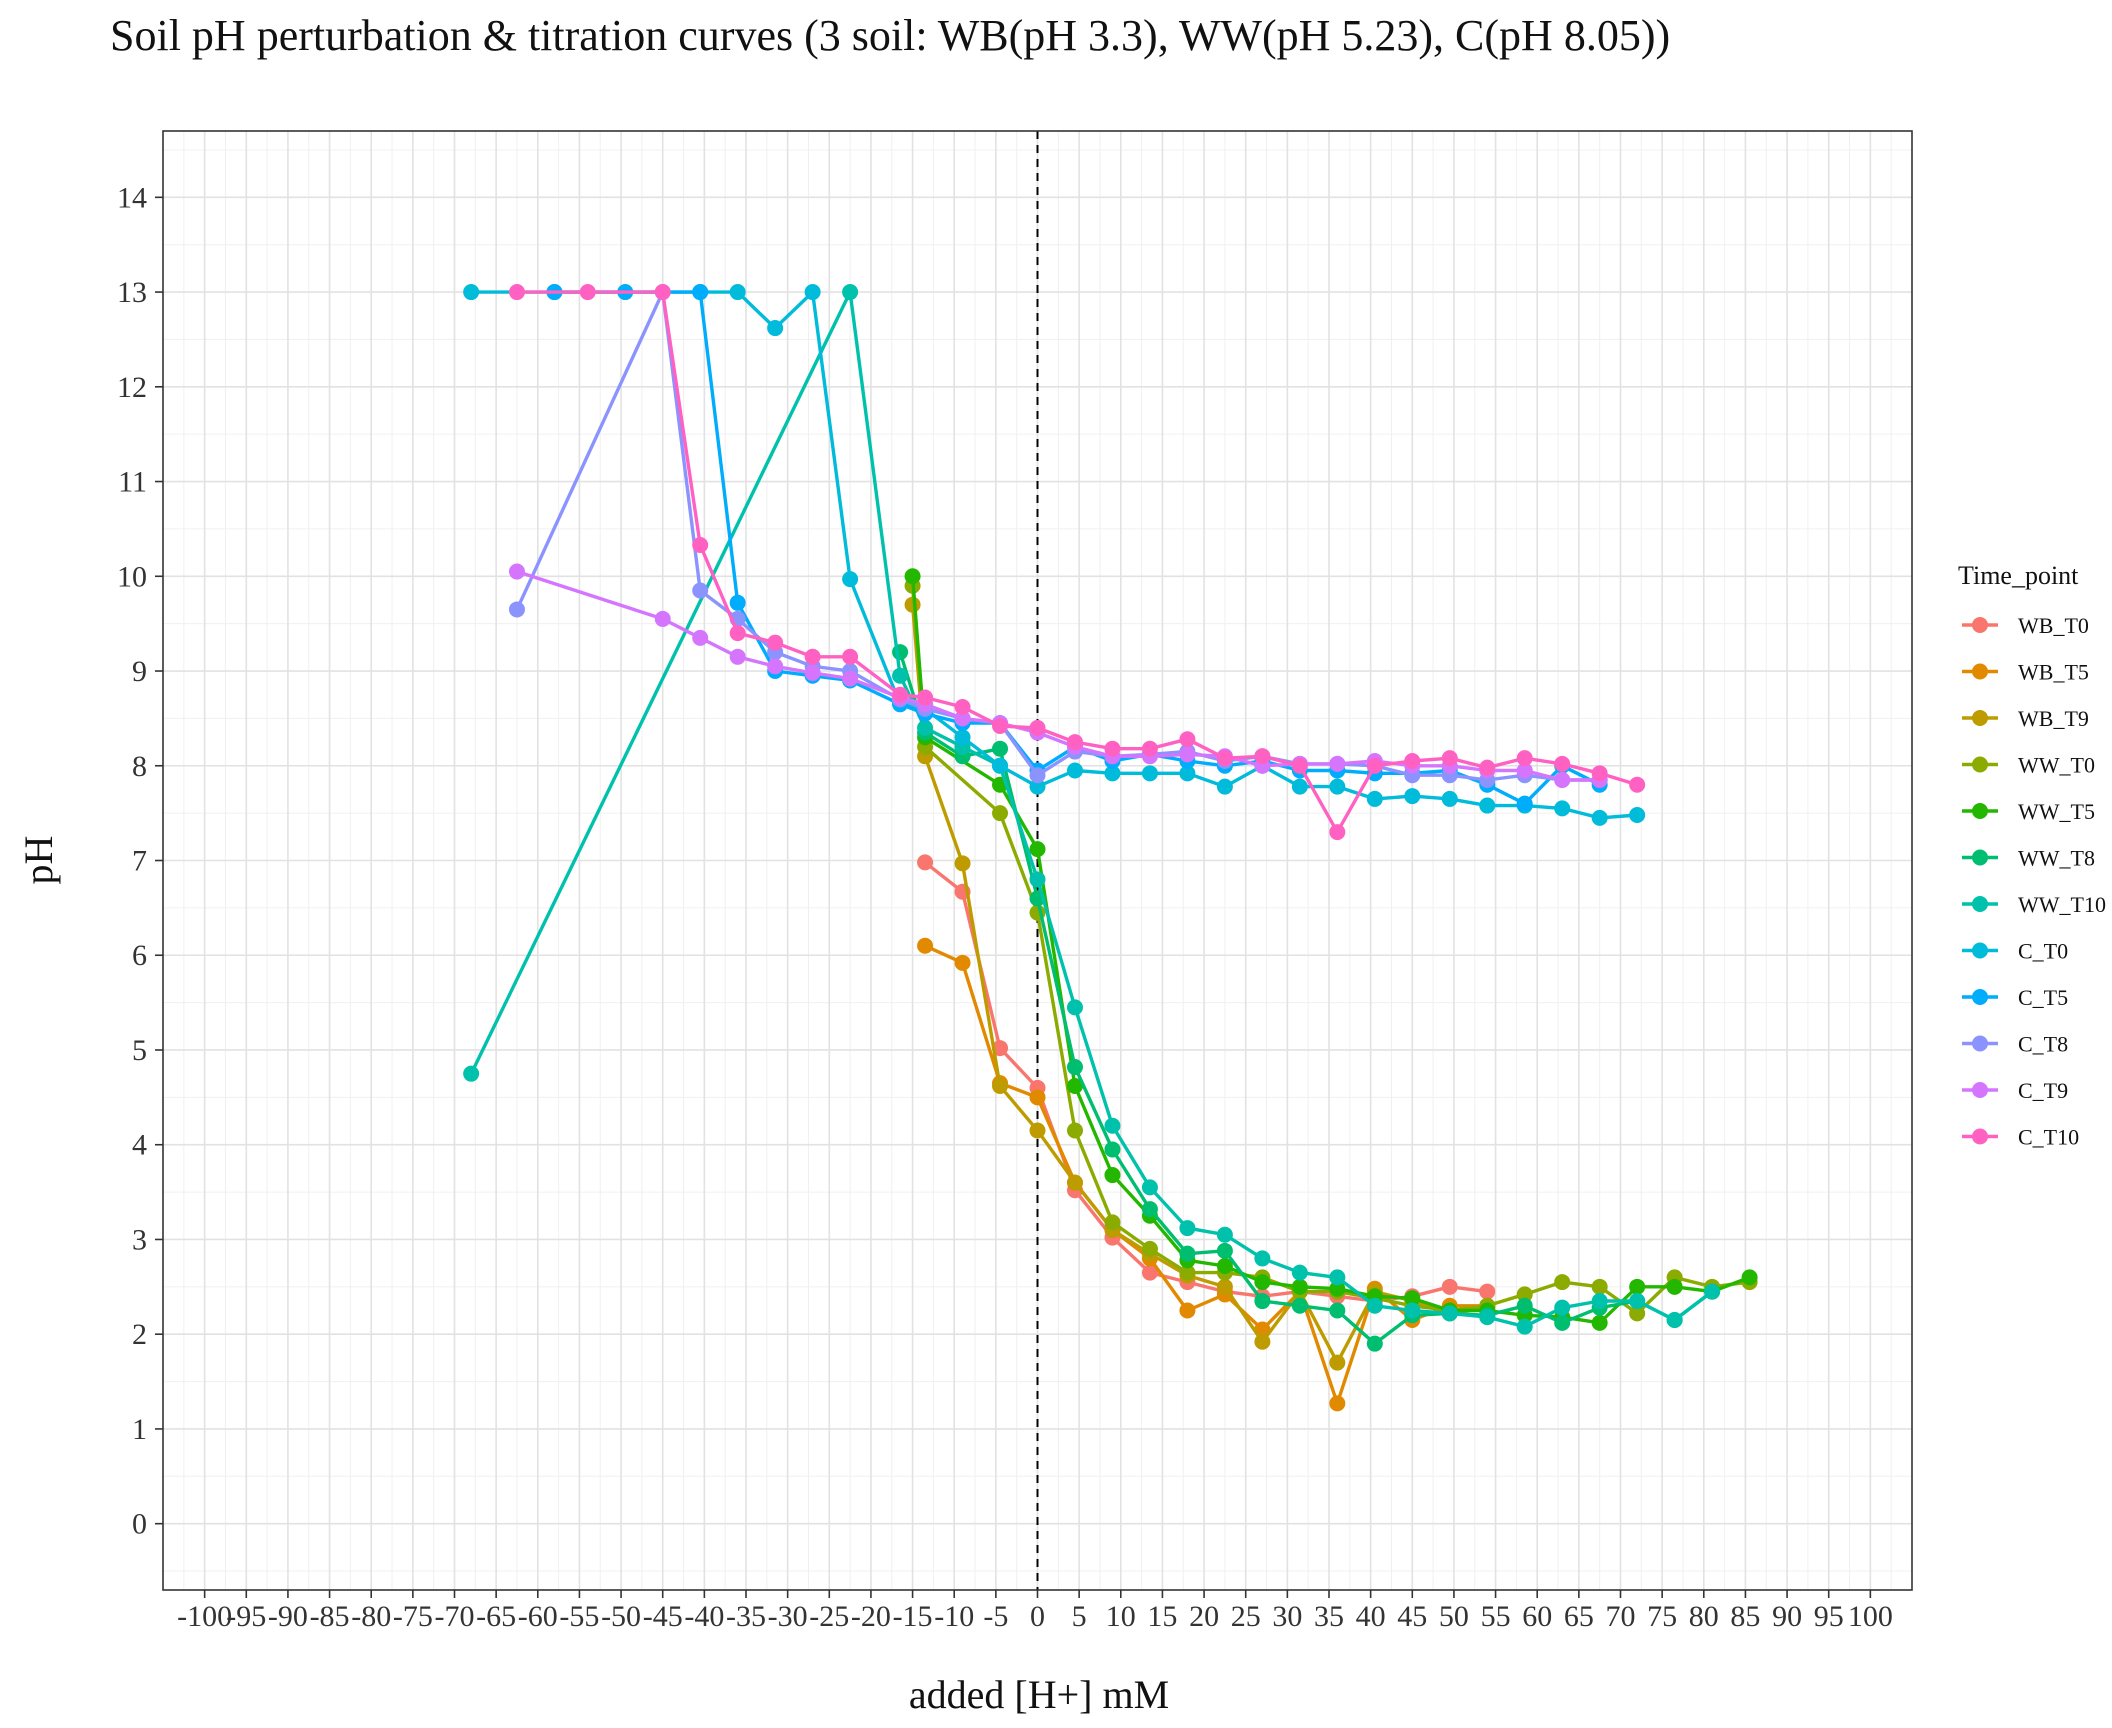 Image resolution: width=2112 pixels, height=1728 pixels. What do you see at coordinates (132, 482) in the screenshot?
I see `y-tick-label: 11` at bounding box center [132, 482].